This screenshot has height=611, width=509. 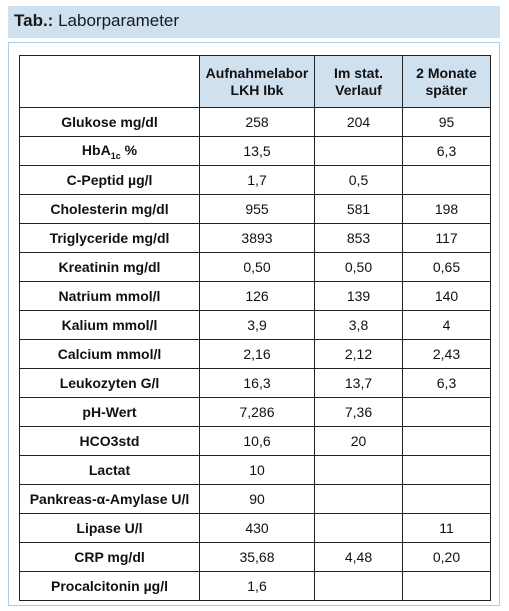 I want to click on value-cell: 1,7, so click(x=257, y=180).